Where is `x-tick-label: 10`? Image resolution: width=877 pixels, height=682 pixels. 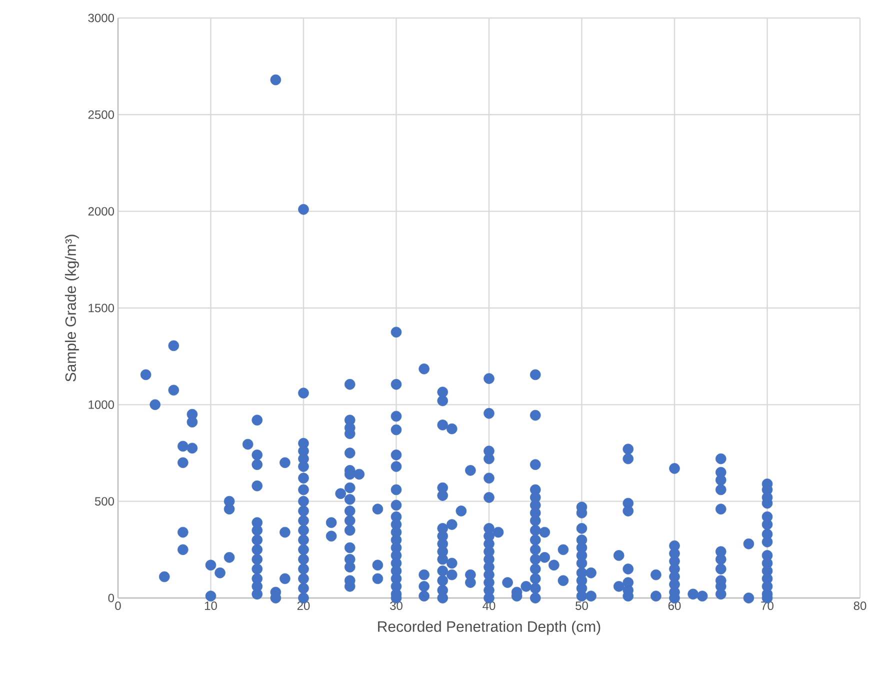 x-tick-label: 10 is located at coordinates (211, 606).